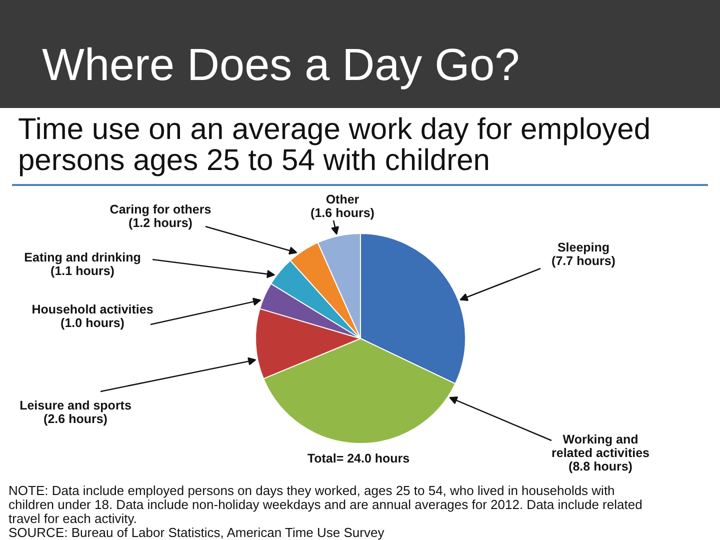 The width and height of the screenshot is (720, 540). Describe the element at coordinates (93, 309) in the screenshot. I see `slice-label: Household activities` at that location.